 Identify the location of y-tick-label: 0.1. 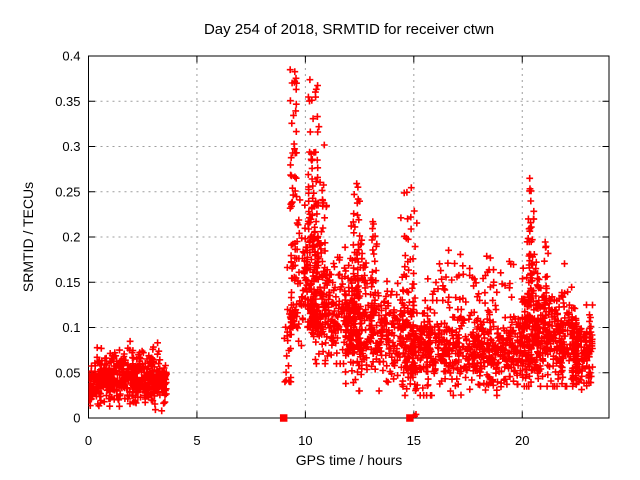
(71, 327).